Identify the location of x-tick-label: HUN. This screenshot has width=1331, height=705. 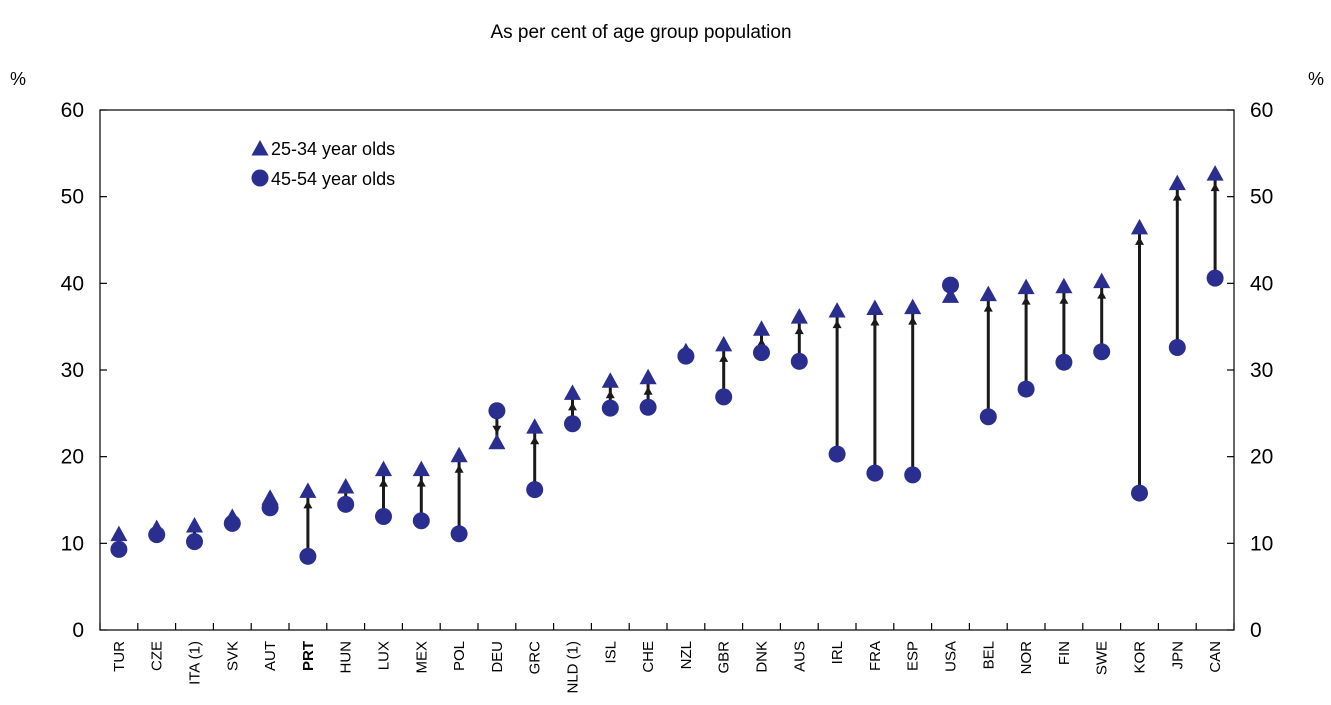
(346, 657).